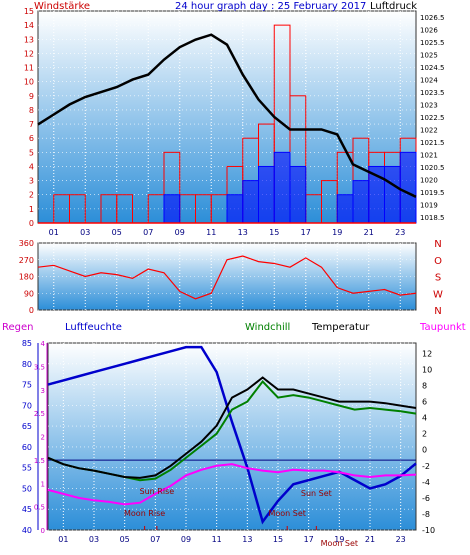 The image size is (470, 555). Describe the element at coordinates (429, 106) in the screenshot. I see `panel1-right-tick-label: 1023` at that location.